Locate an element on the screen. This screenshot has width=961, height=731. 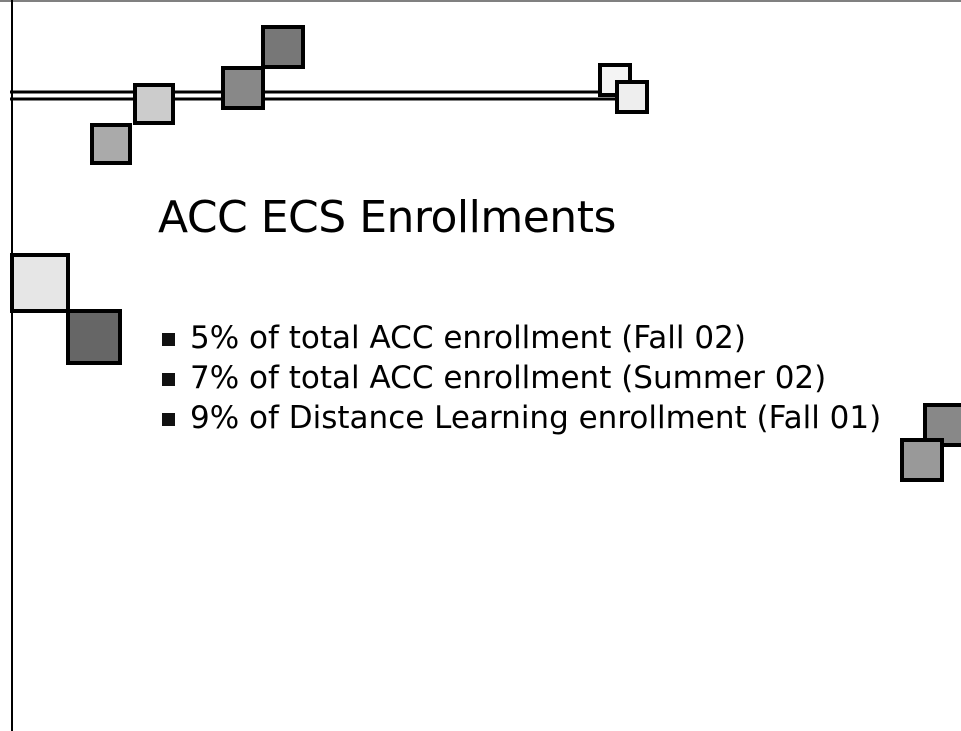
slide-title: ACC ECS Enrollments is located at coordinates (387, 217).